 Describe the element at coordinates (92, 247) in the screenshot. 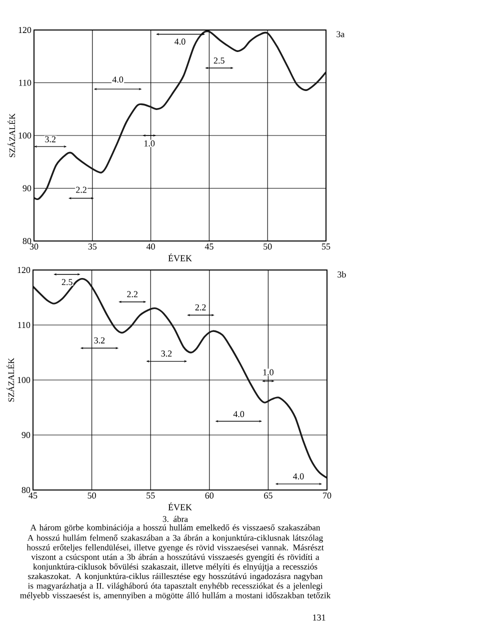

I see `x-tick-label: 35` at that location.